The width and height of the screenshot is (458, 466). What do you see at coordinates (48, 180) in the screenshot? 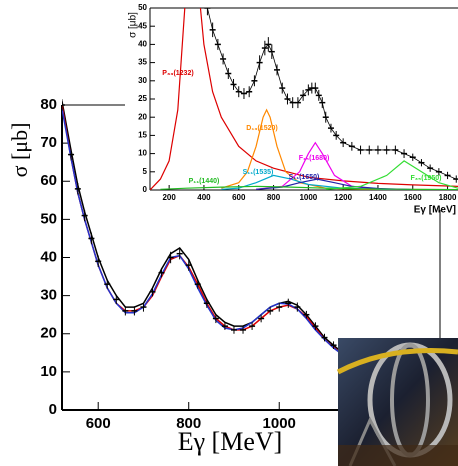
I see `y-tick-label: 60` at bounding box center [48, 180].